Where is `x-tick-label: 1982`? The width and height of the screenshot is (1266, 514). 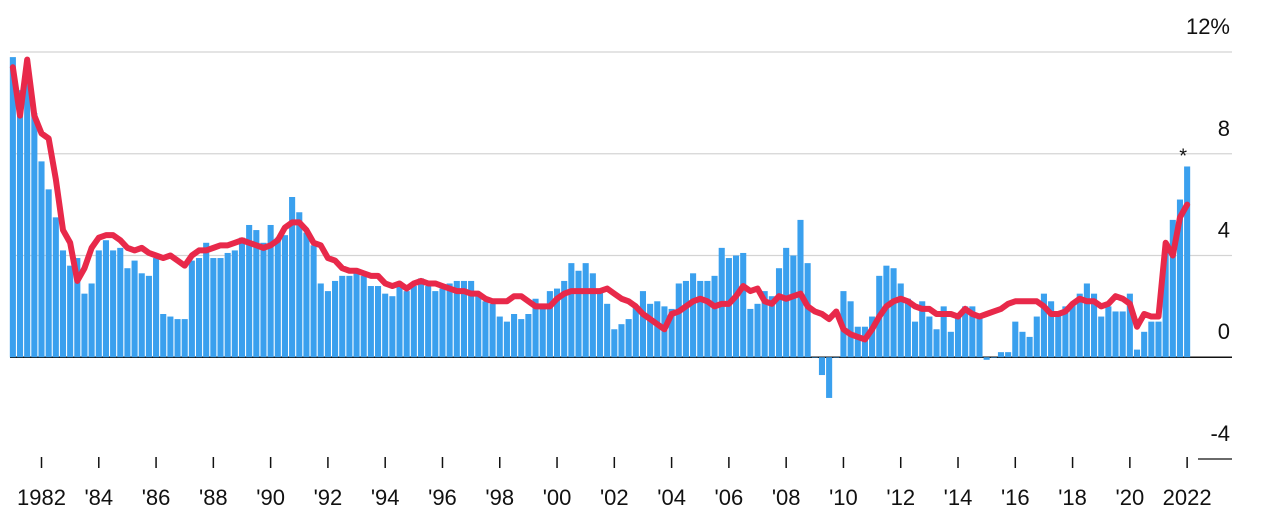
x-tick-label: 1982 is located at coordinates (41, 497).